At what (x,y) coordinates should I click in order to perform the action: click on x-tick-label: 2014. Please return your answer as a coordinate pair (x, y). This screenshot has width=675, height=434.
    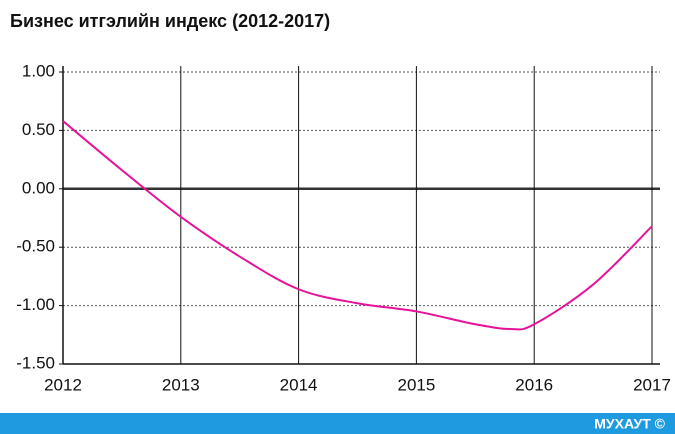
    Looking at the image, I should click on (299, 384).